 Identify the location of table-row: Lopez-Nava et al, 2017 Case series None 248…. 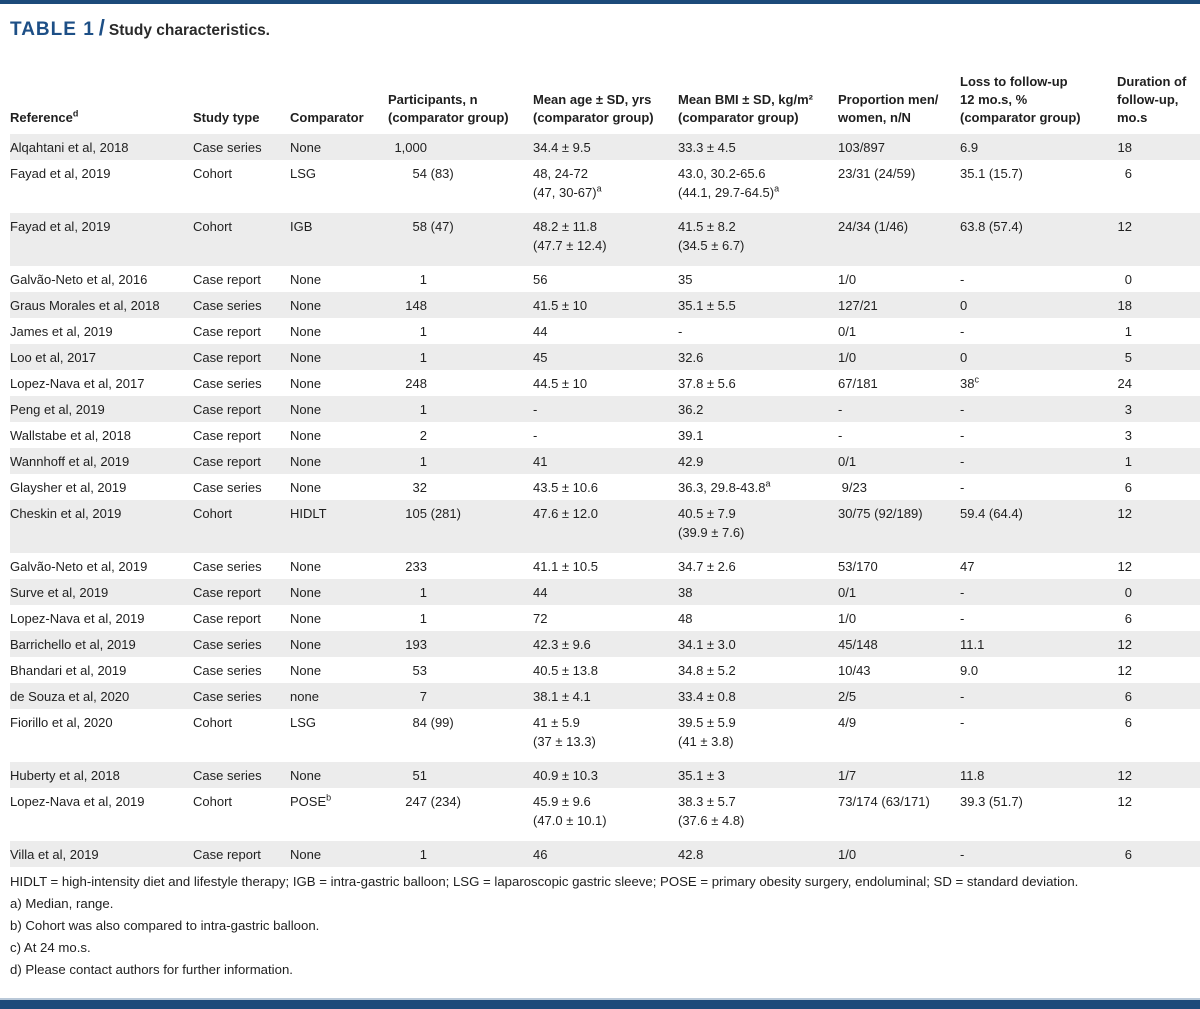
(605, 383).